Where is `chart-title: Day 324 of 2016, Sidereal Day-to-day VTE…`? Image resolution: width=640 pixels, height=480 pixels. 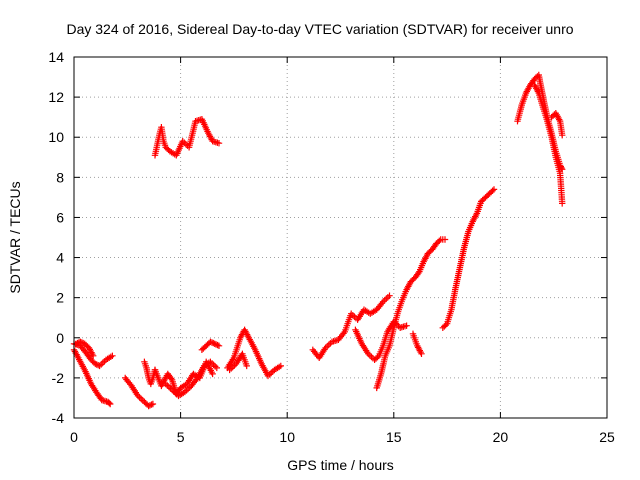
chart-title: Day 324 of 2016, Sidereal Day-to-day VTE… is located at coordinates (319, 29).